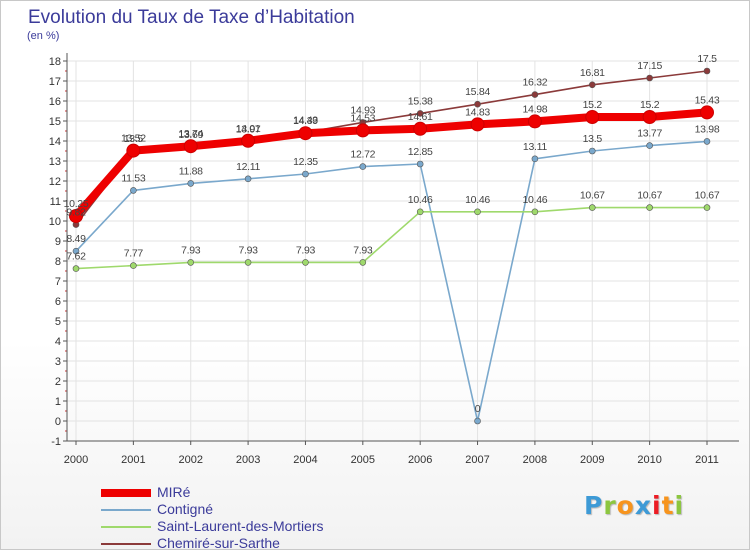 The width and height of the screenshot is (750, 553). Describe the element at coordinates (76, 204) in the screenshot. I see `data-label: 10.25` at that location.